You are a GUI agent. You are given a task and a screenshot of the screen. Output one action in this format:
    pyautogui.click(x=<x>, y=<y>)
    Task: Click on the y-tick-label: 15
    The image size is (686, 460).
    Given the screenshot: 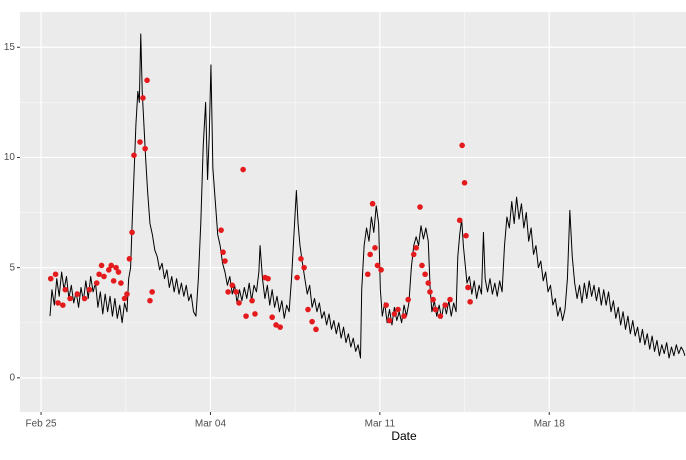 What is the action you would take?
    pyautogui.click(x=10, y=47)
    